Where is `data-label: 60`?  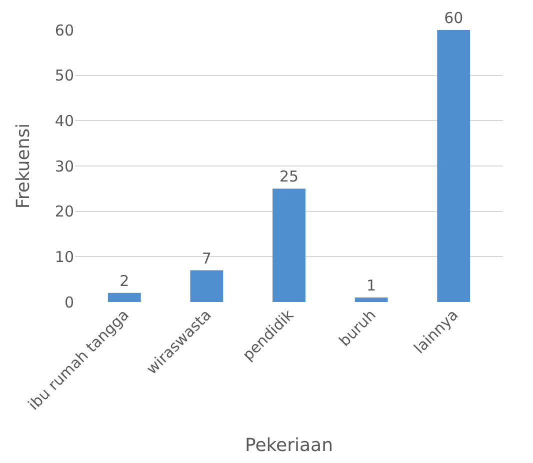 data-label: 60 is located at coordinates (454, 18).